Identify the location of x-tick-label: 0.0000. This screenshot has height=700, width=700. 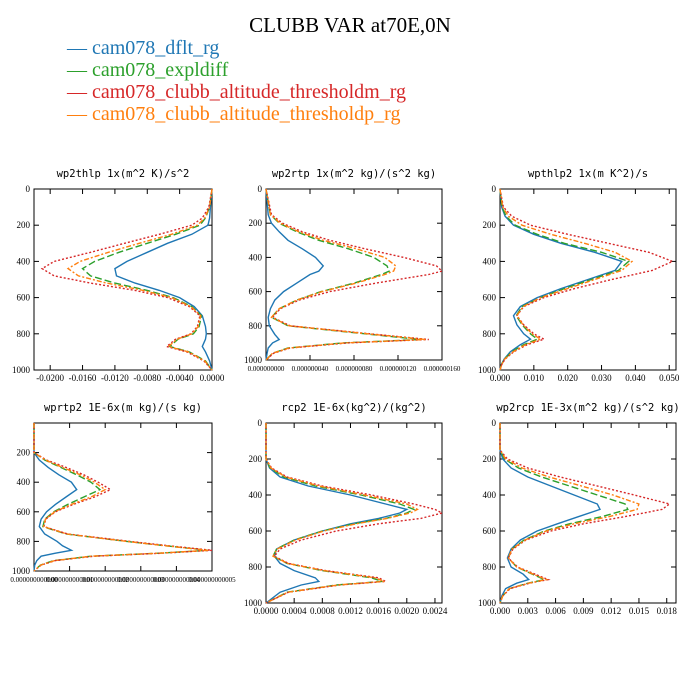
(266, 611).